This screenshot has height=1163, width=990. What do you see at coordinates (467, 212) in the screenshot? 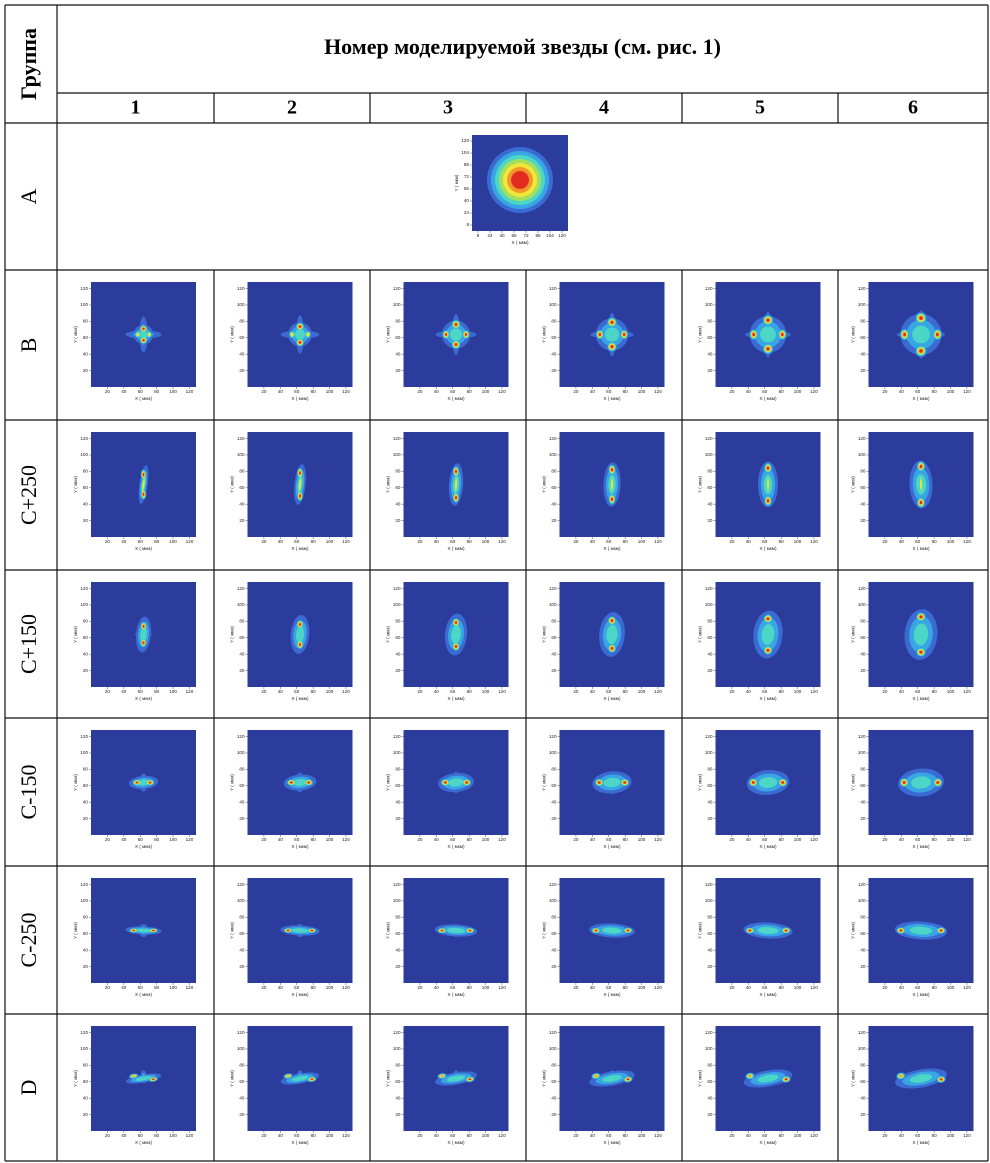
I see `y-tick-label: 24` at bounding box center [467, 212].